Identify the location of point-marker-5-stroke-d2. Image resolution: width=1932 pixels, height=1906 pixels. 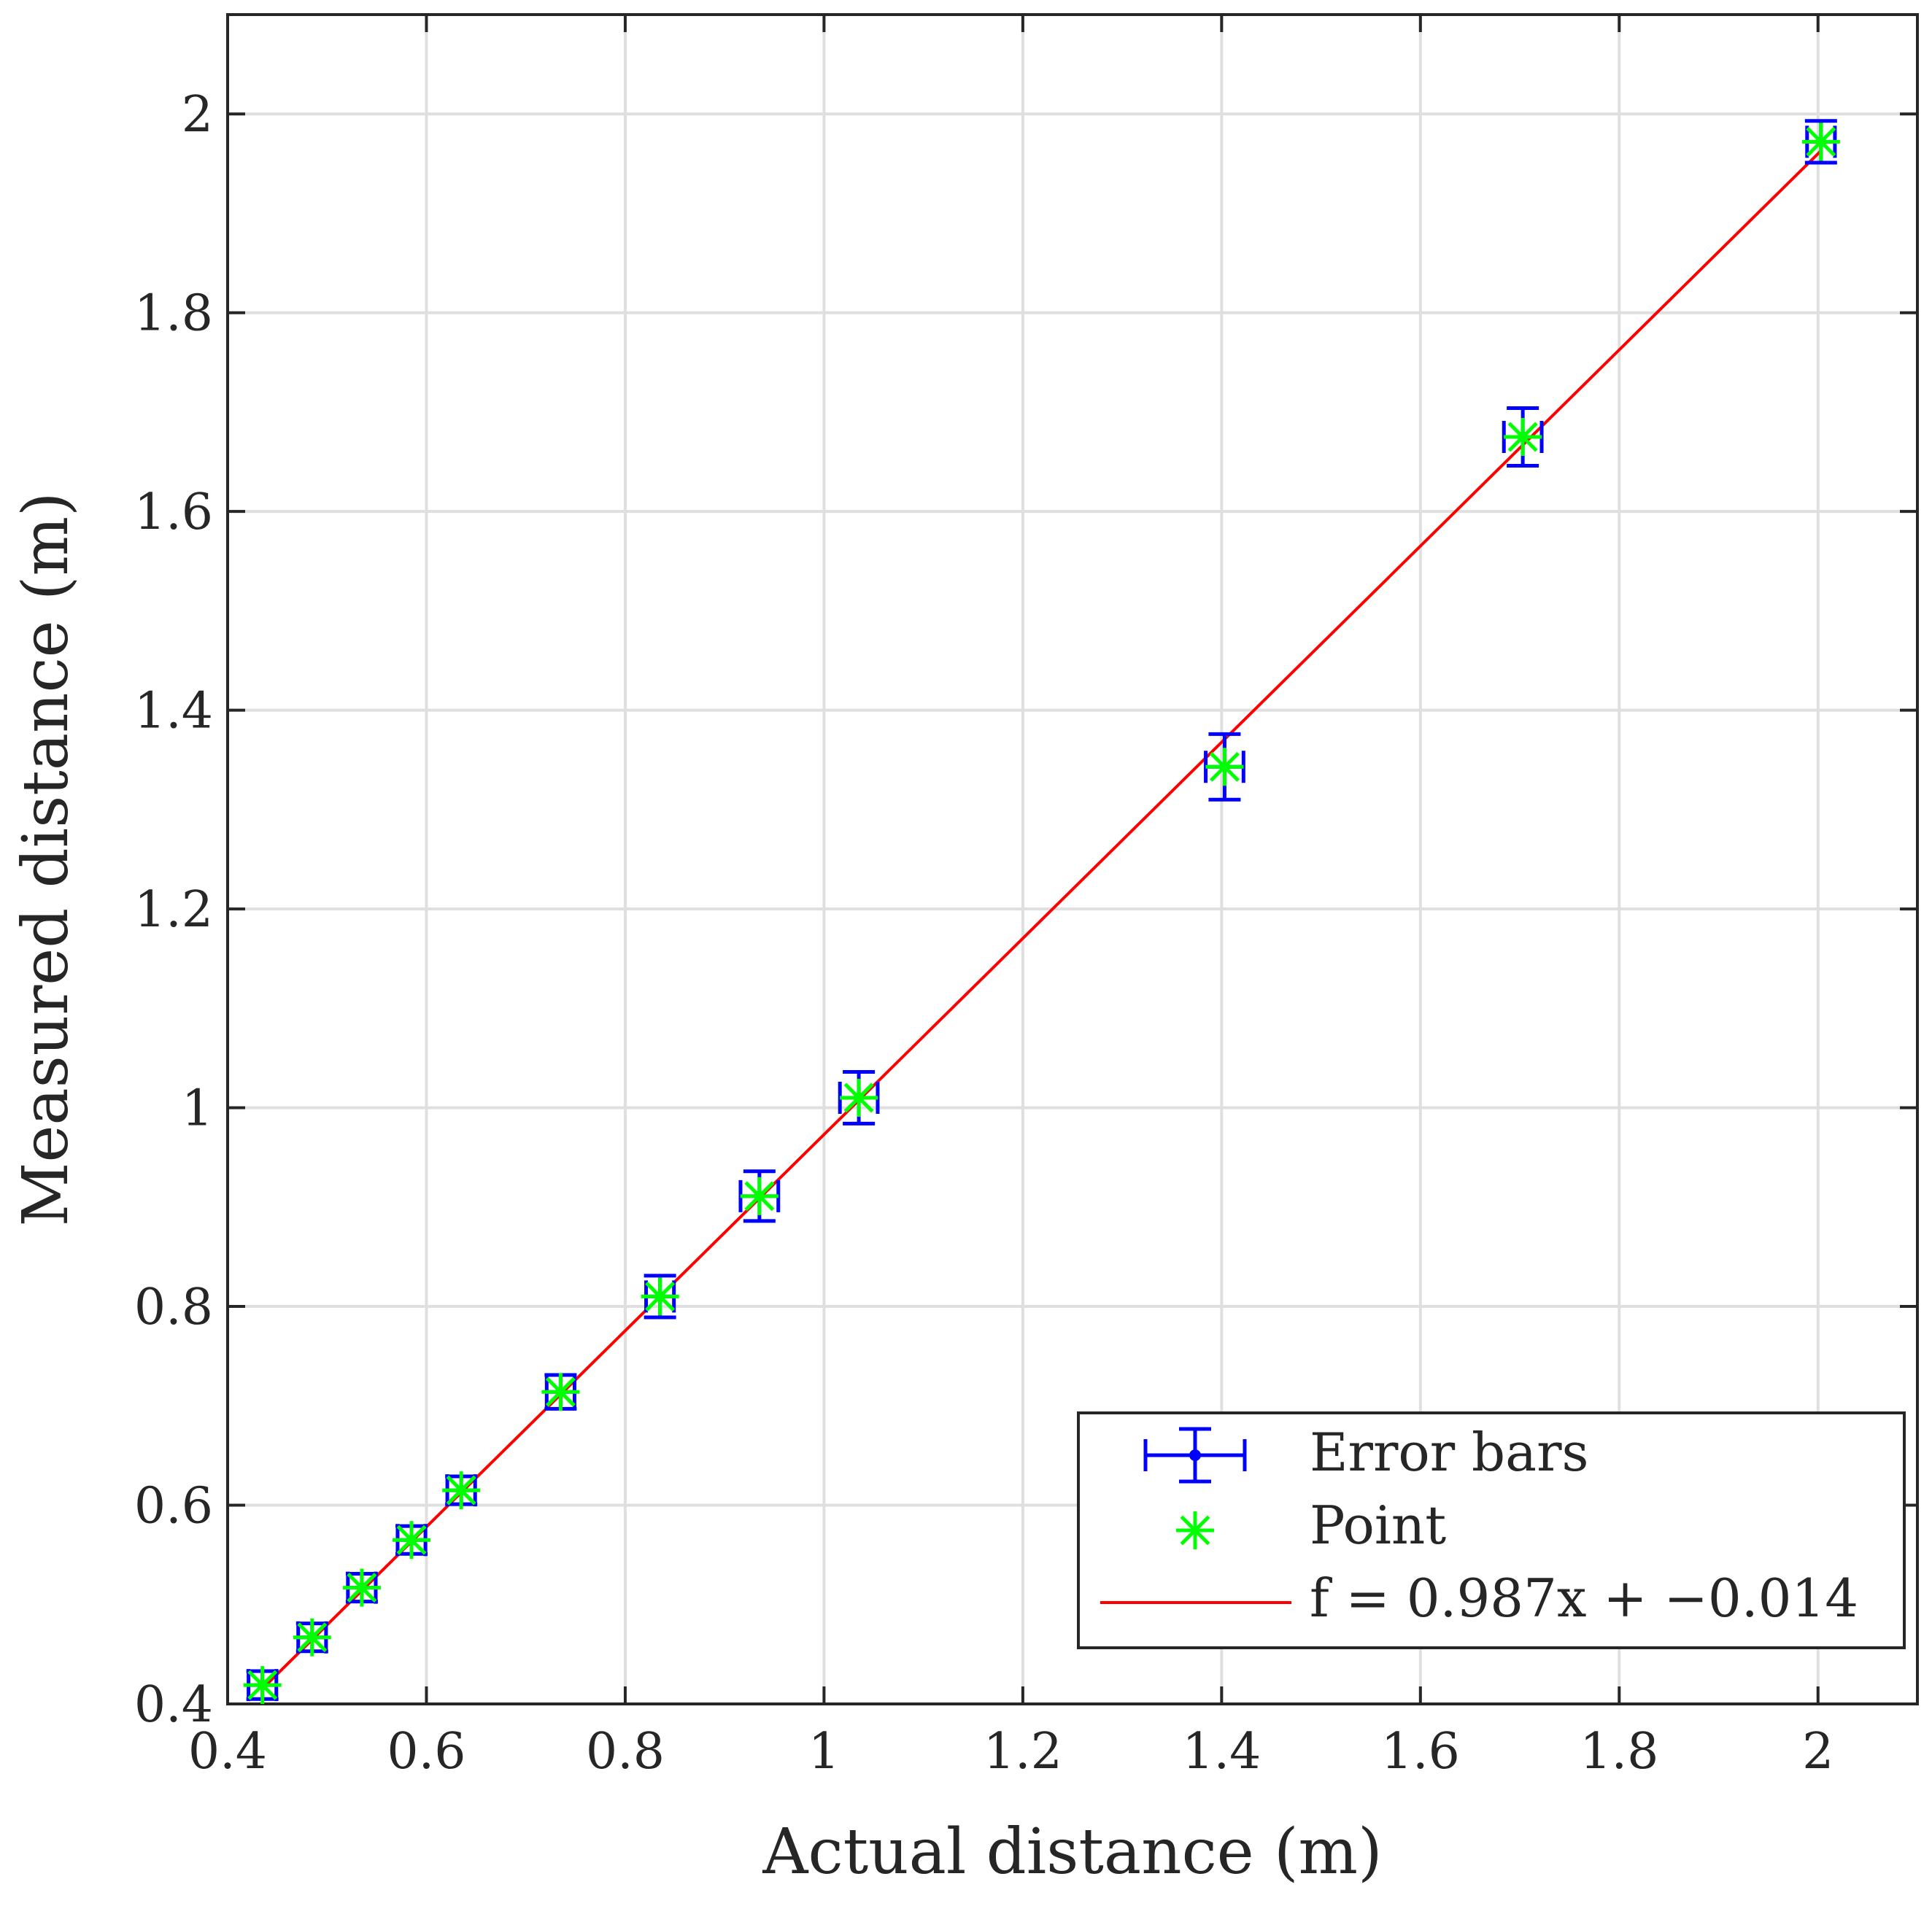
(560, 1391).